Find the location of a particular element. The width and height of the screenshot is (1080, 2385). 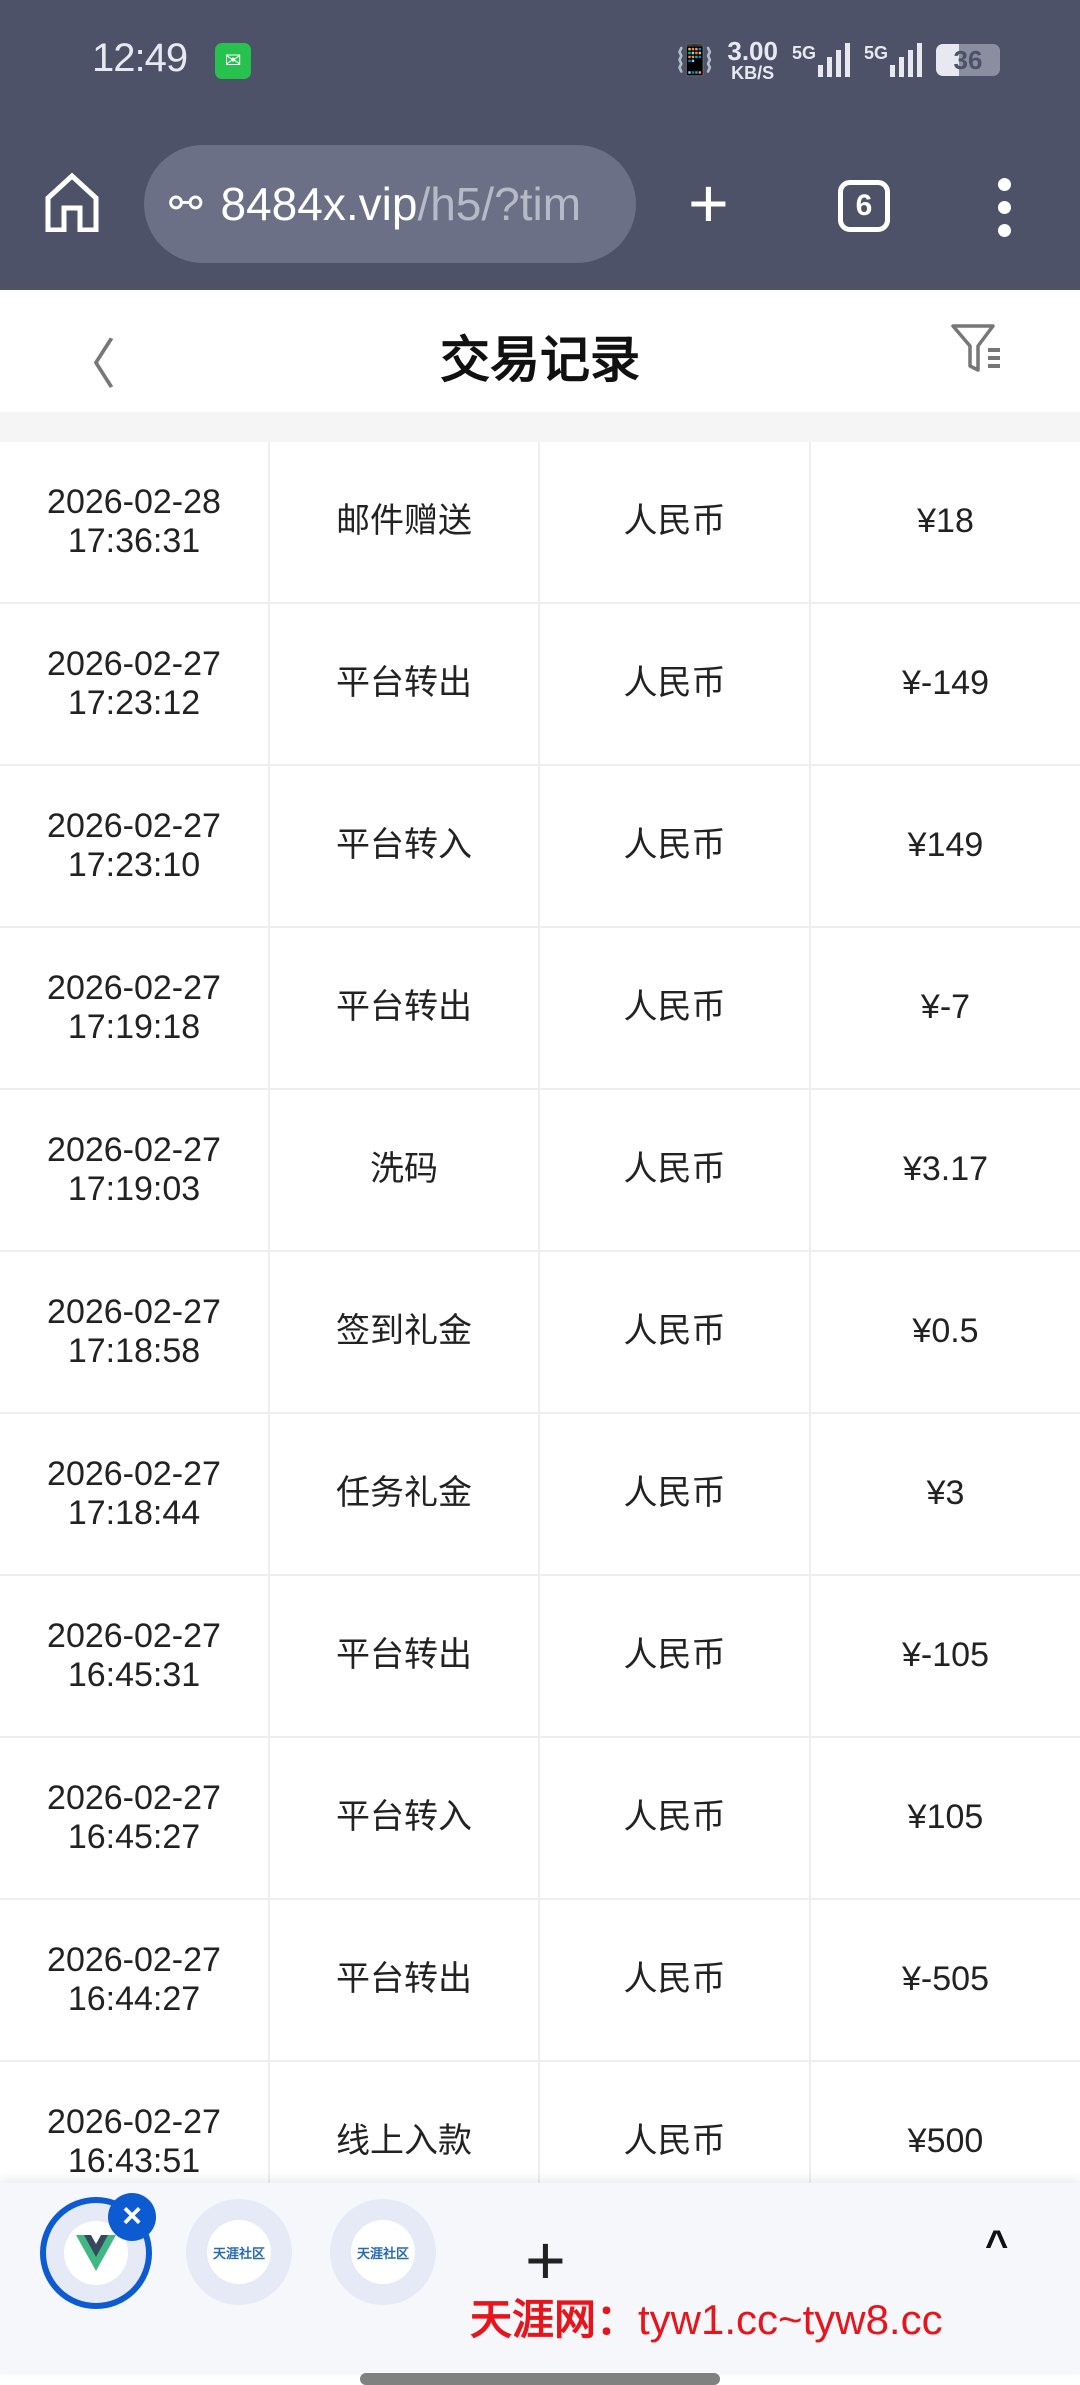

amount-cell: ¥0.5 is located at coordinates (945, 1331).